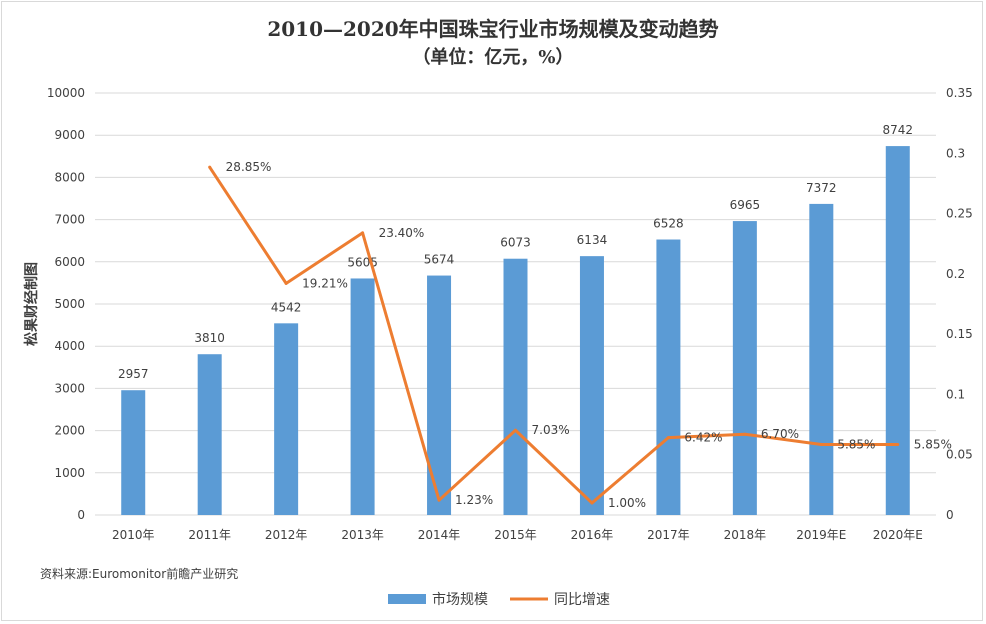 The height and width of the screenshot is (624, 986). Describe the element at coordinates (31, 304) in the screenshot. I see `watermark-label: 松果财经制图` at that location.